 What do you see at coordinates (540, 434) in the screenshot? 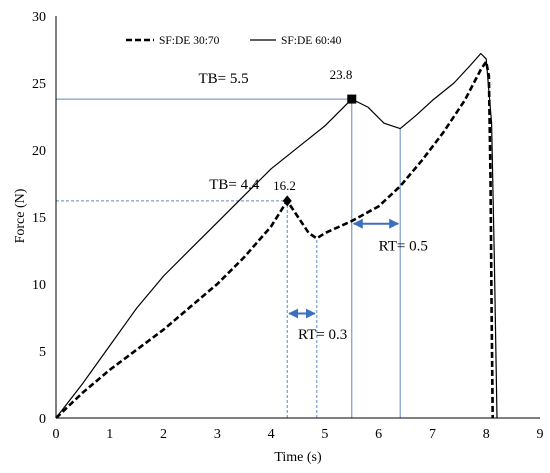
I see `x-tick-label: 9` at bounding box center [540, 434].